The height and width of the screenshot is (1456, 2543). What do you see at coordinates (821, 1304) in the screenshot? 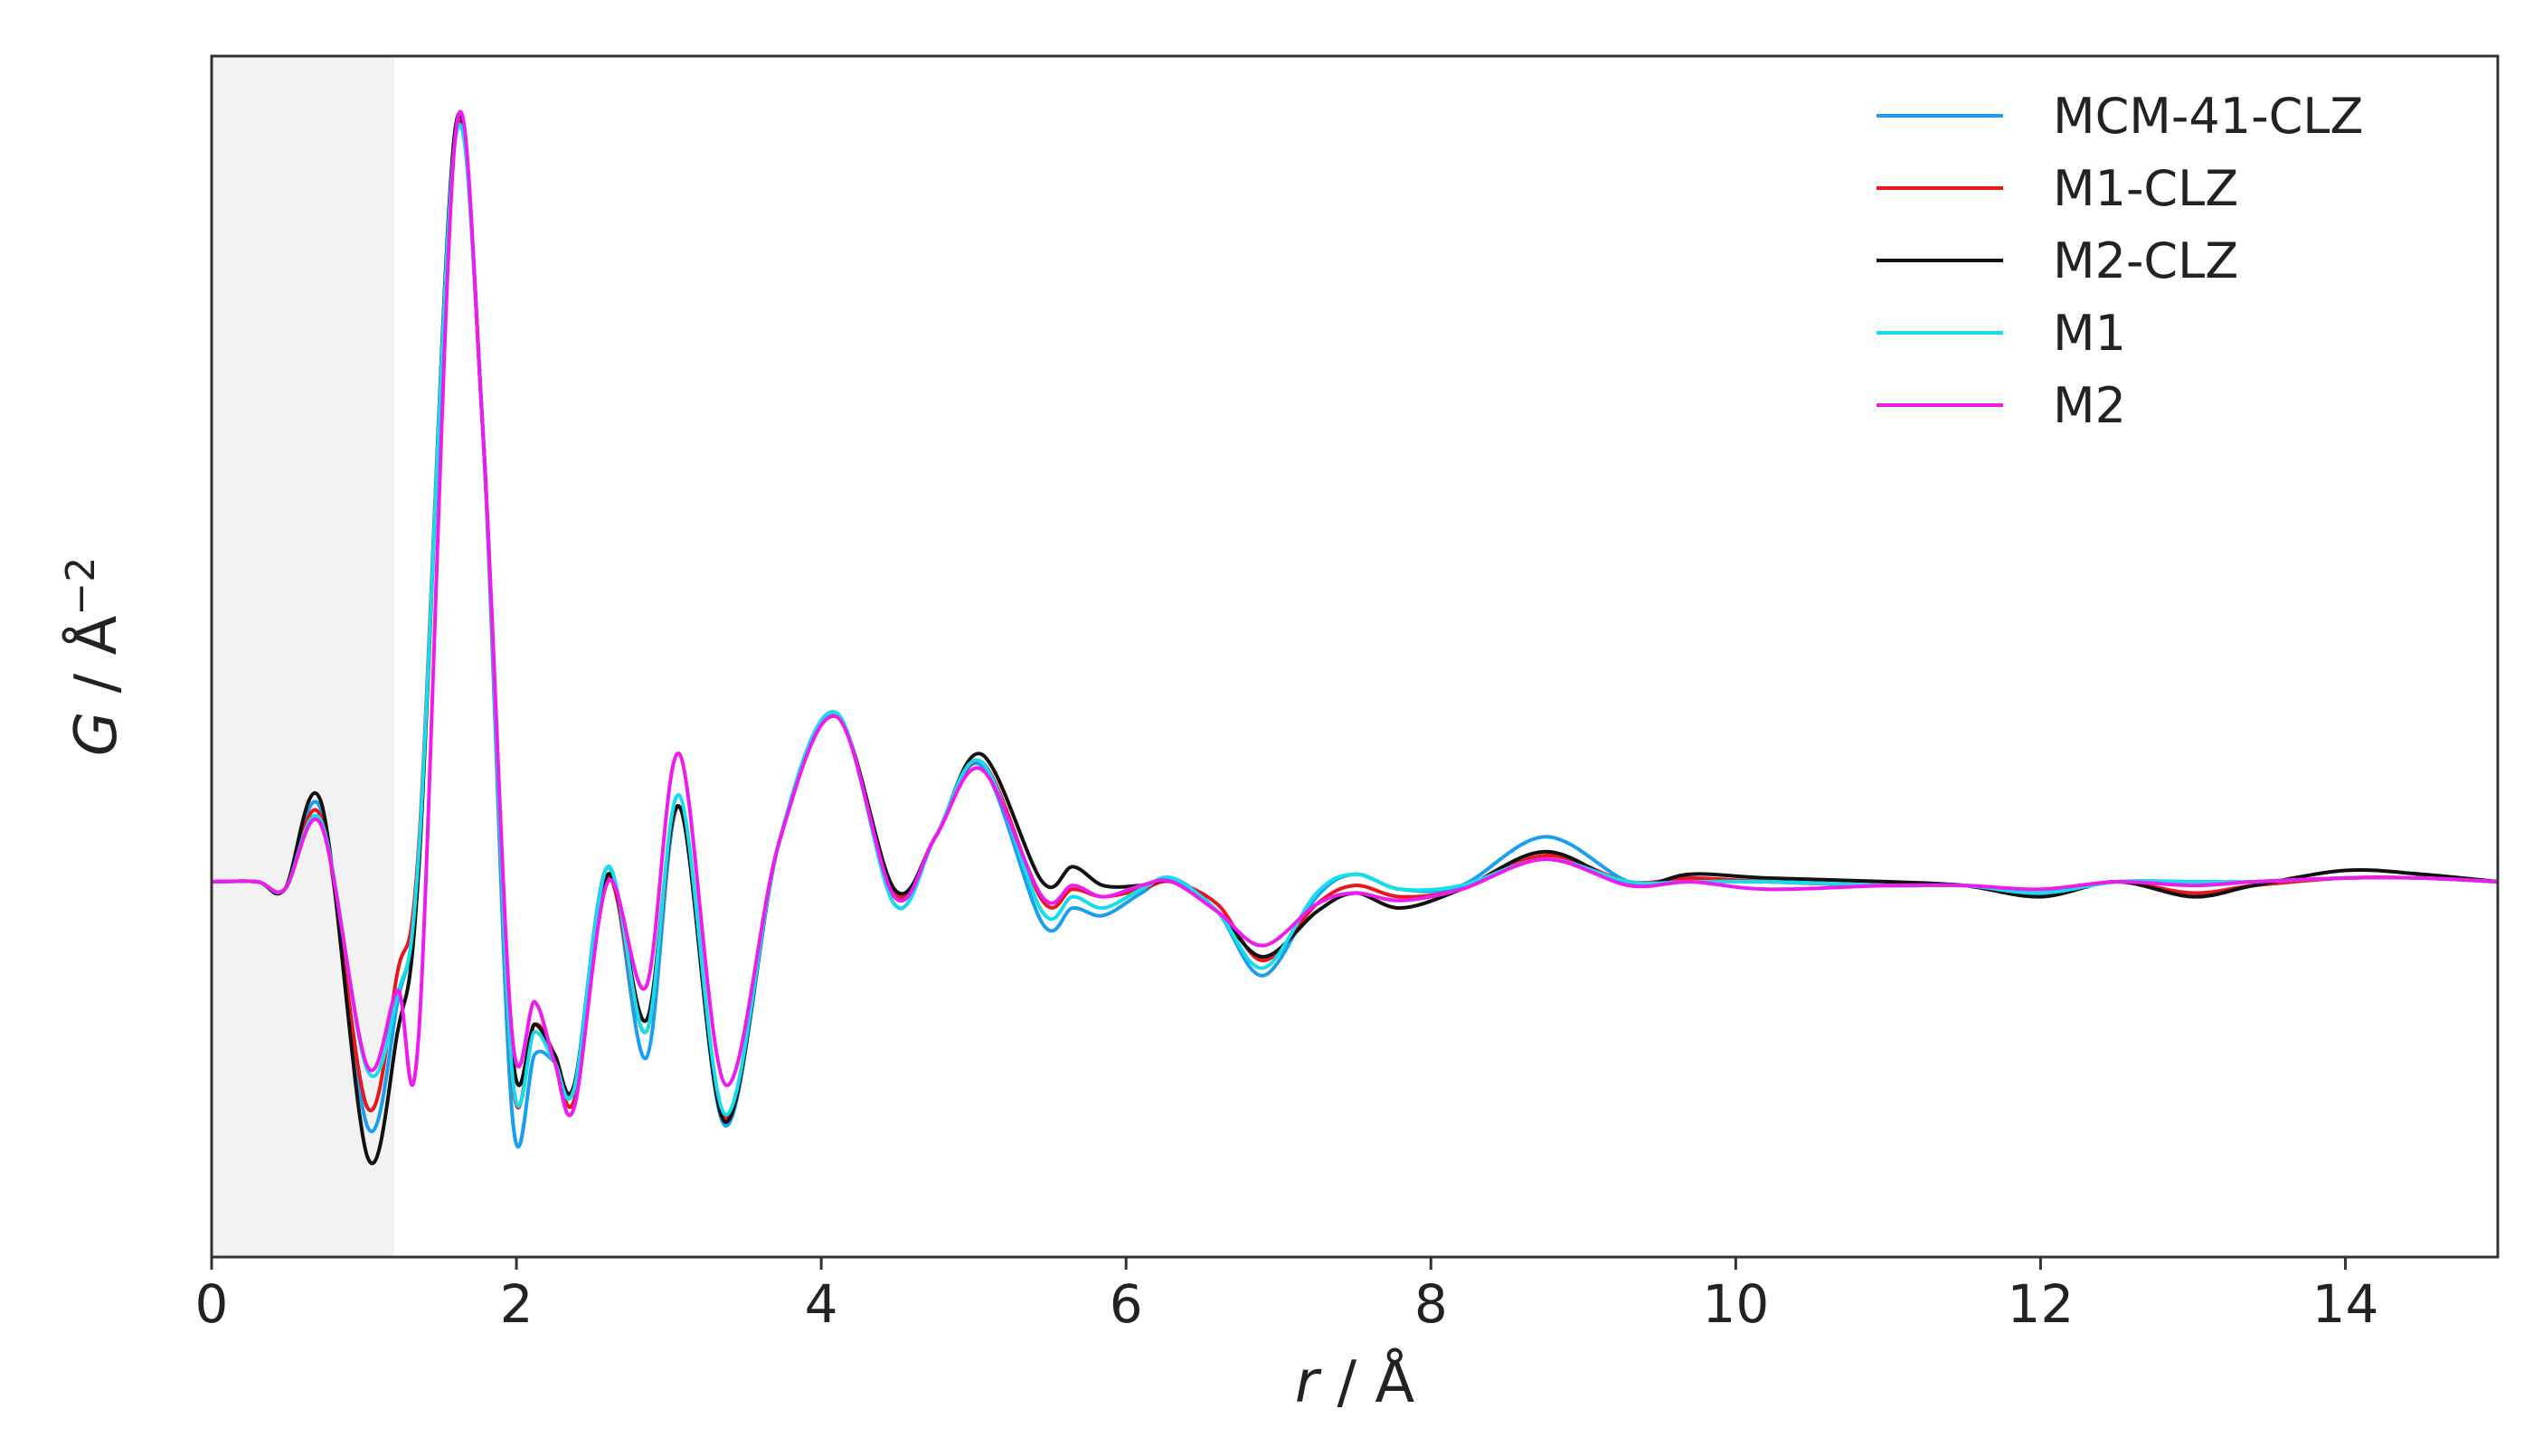
I see `x-tick-label: 4` at bounding box center [821, 1304].